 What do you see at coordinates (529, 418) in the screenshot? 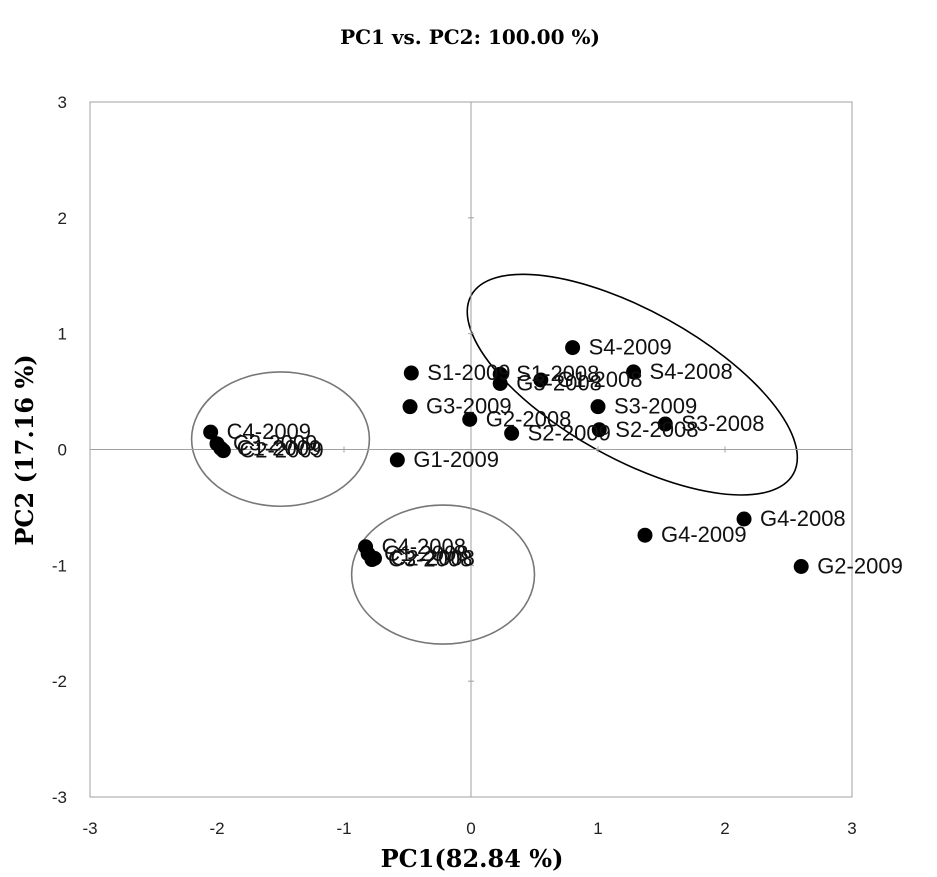
I see `label-g2-2008: G2-2008` at bounding box center [529, 418].